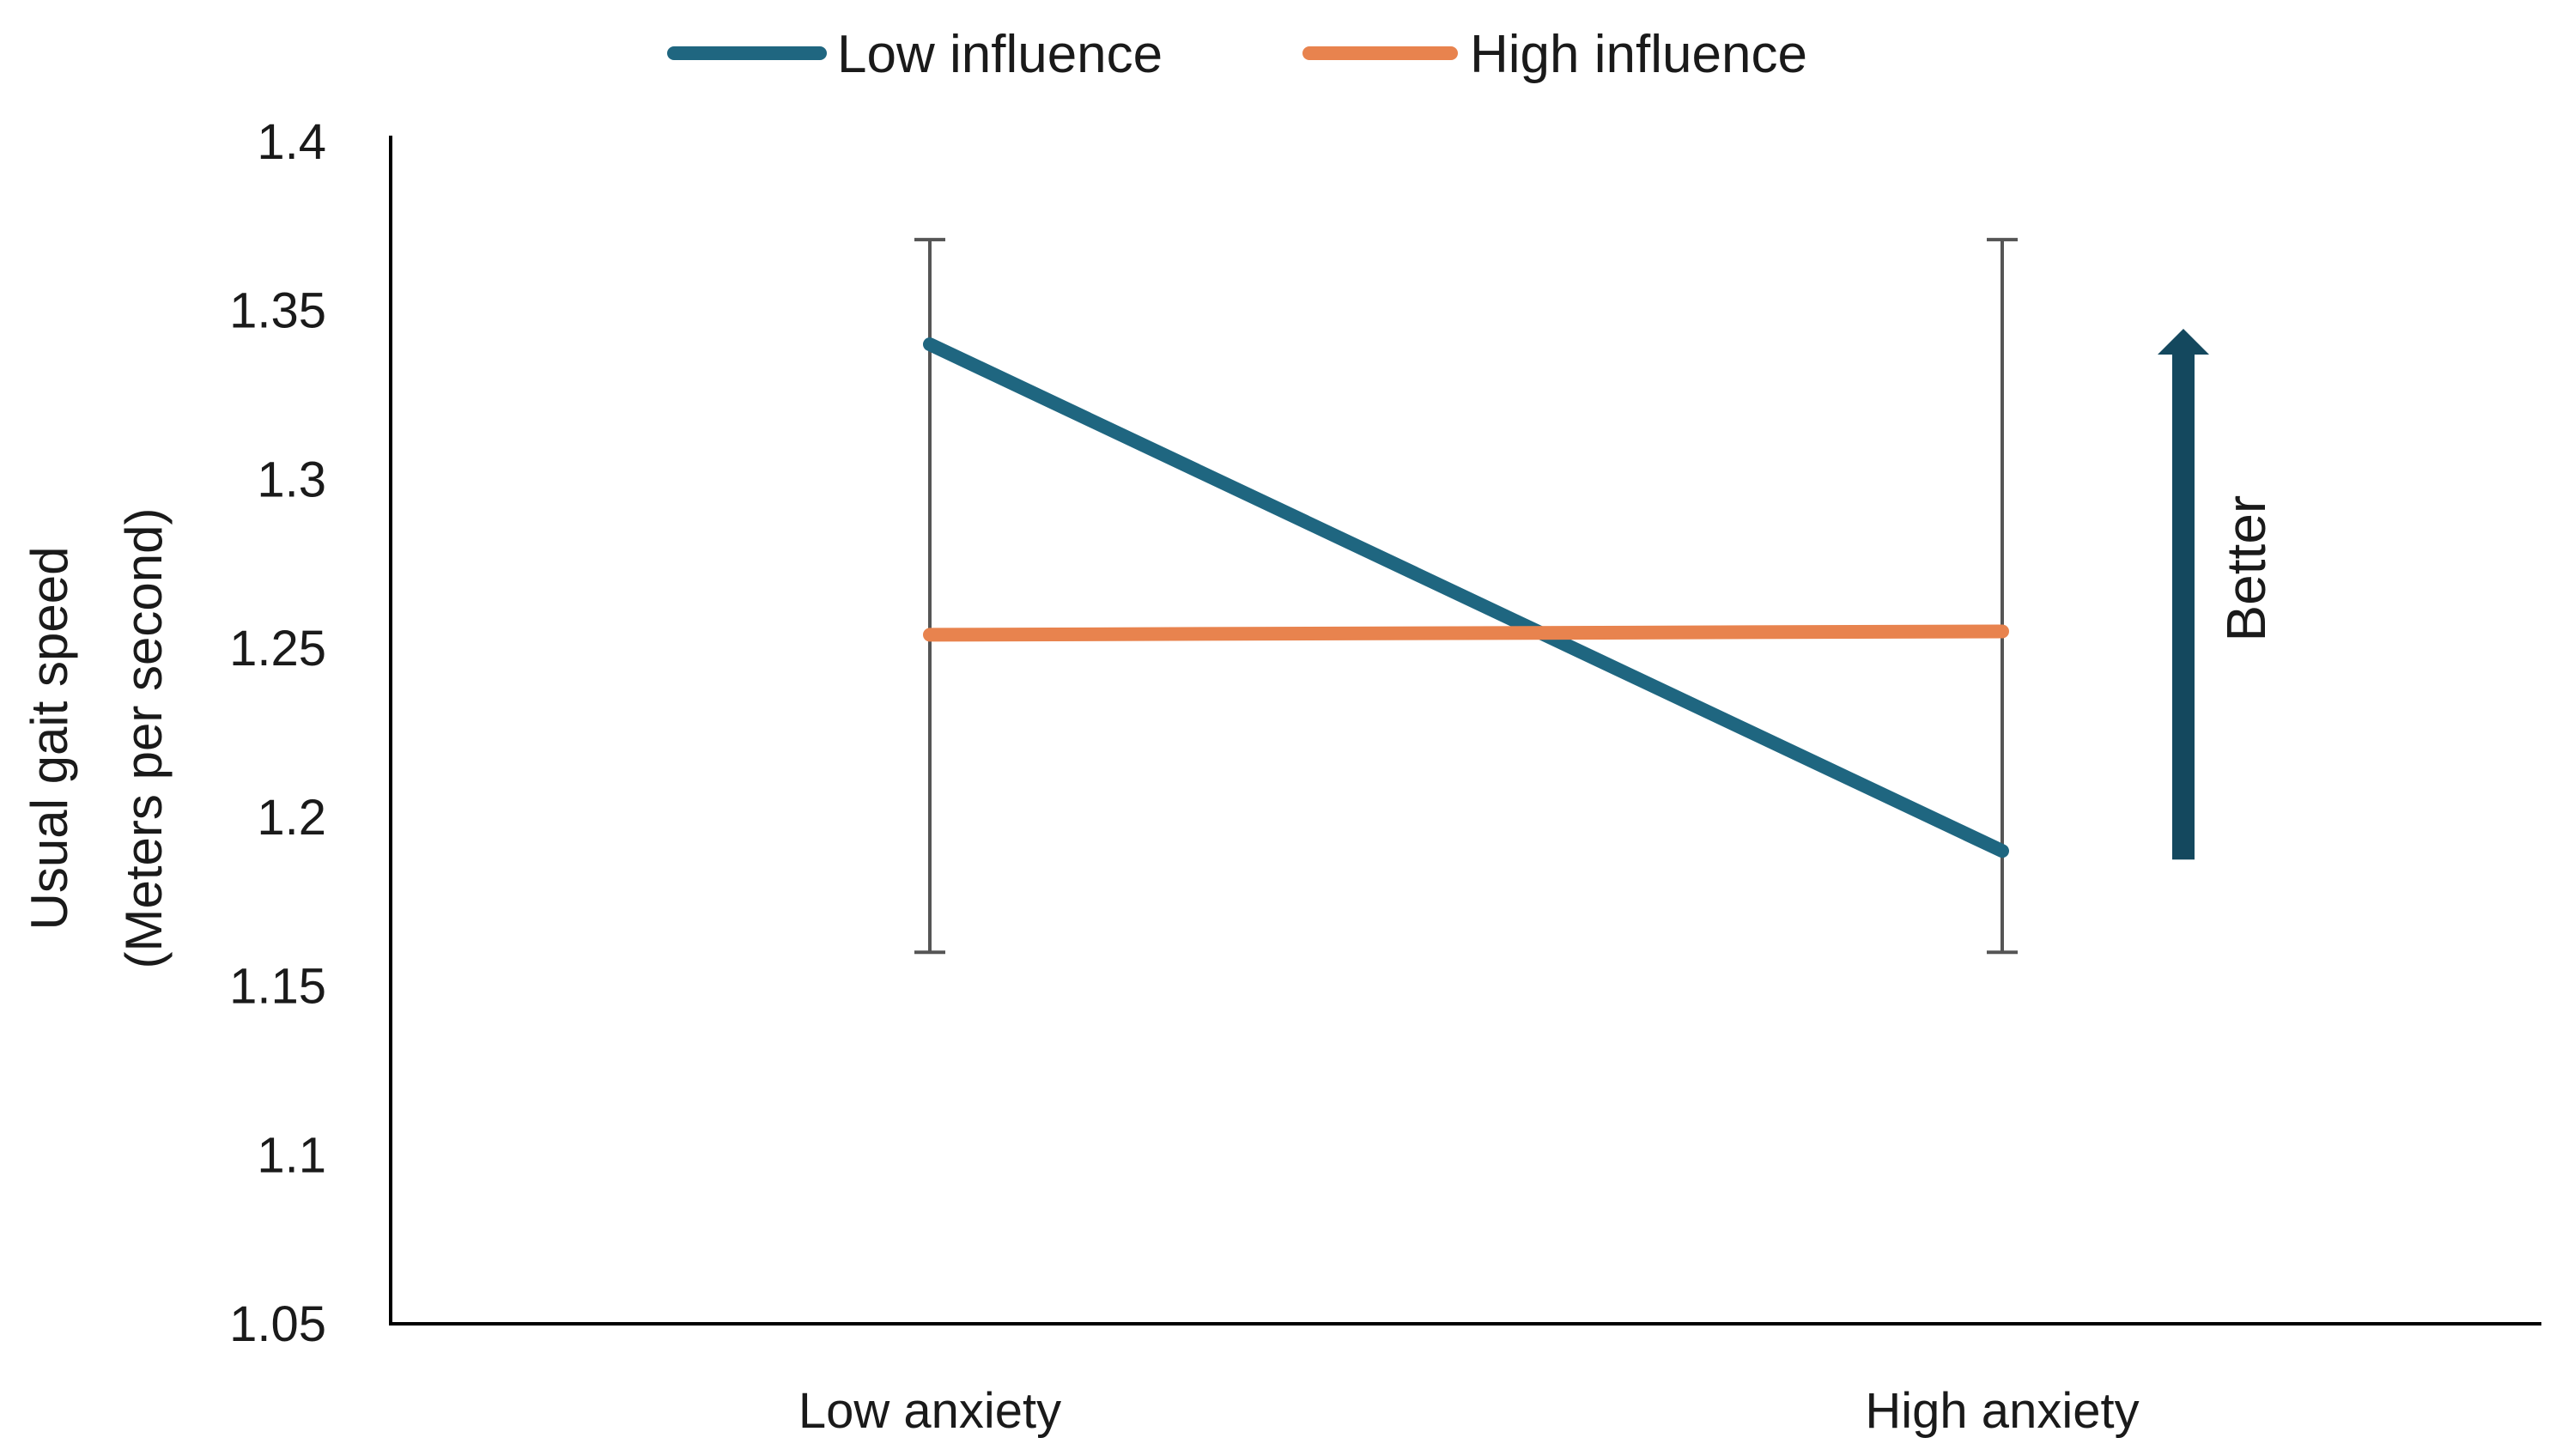 The width and height of the screenshot is (2556, 1456). What do you see at coordinates (291, 142) in the screenshot?
I see `y-tick-label: 1.4` at bounding box center [291, 142].